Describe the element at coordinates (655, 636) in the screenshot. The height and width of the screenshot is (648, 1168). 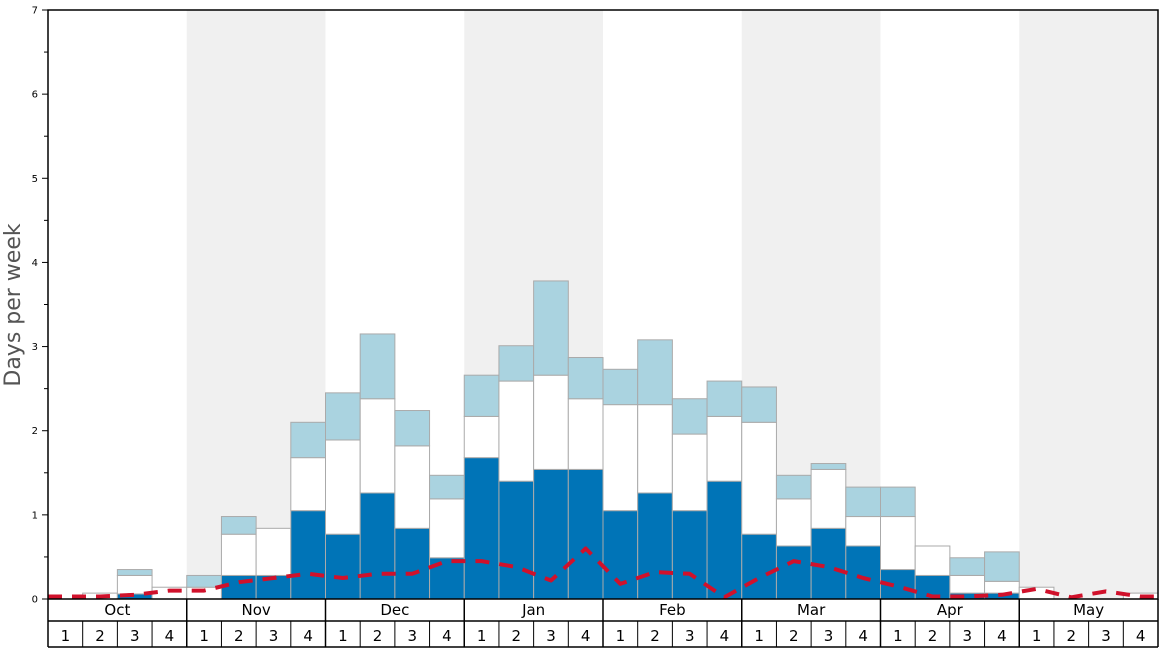
I see `week-label-feb-2: 2` at that location.